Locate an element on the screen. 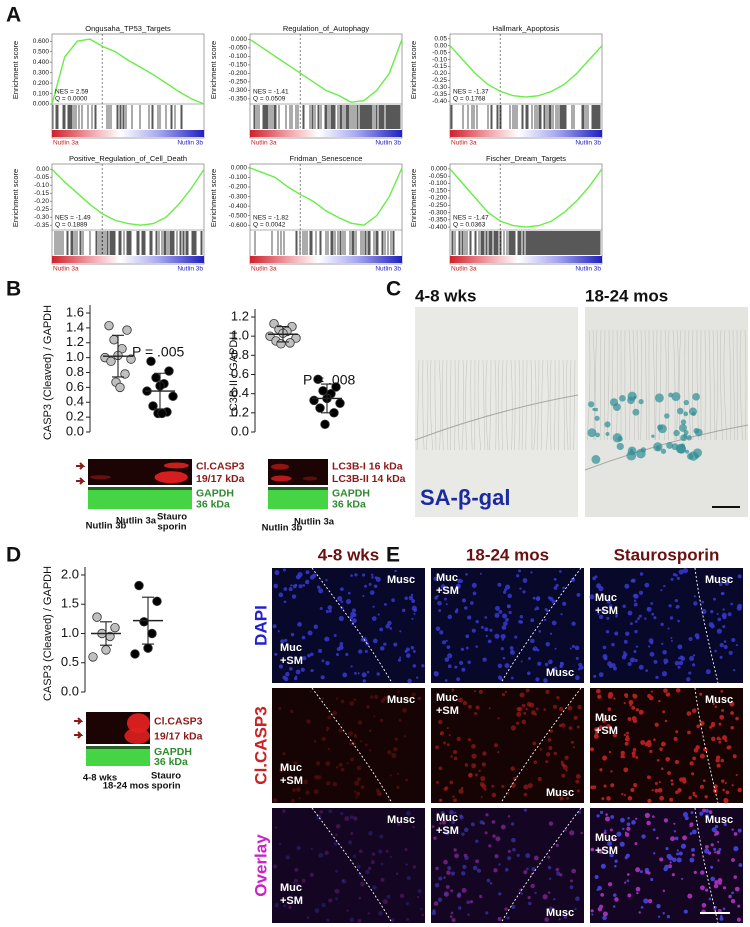 This screenshot has height=927, width=750. tissue-fiber is located at coordinates (506, 405).